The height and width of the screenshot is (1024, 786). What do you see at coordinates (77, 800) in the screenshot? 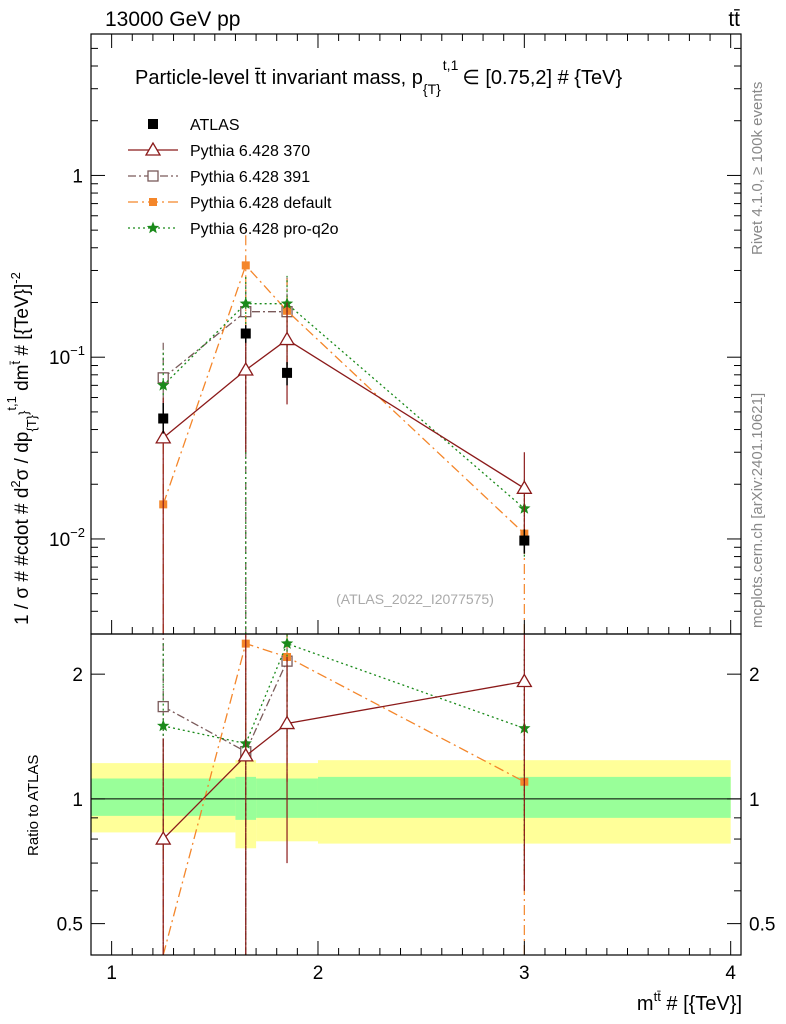
I see `ratio-y-tick-label-1: 1` at bounding box center [77, 800].